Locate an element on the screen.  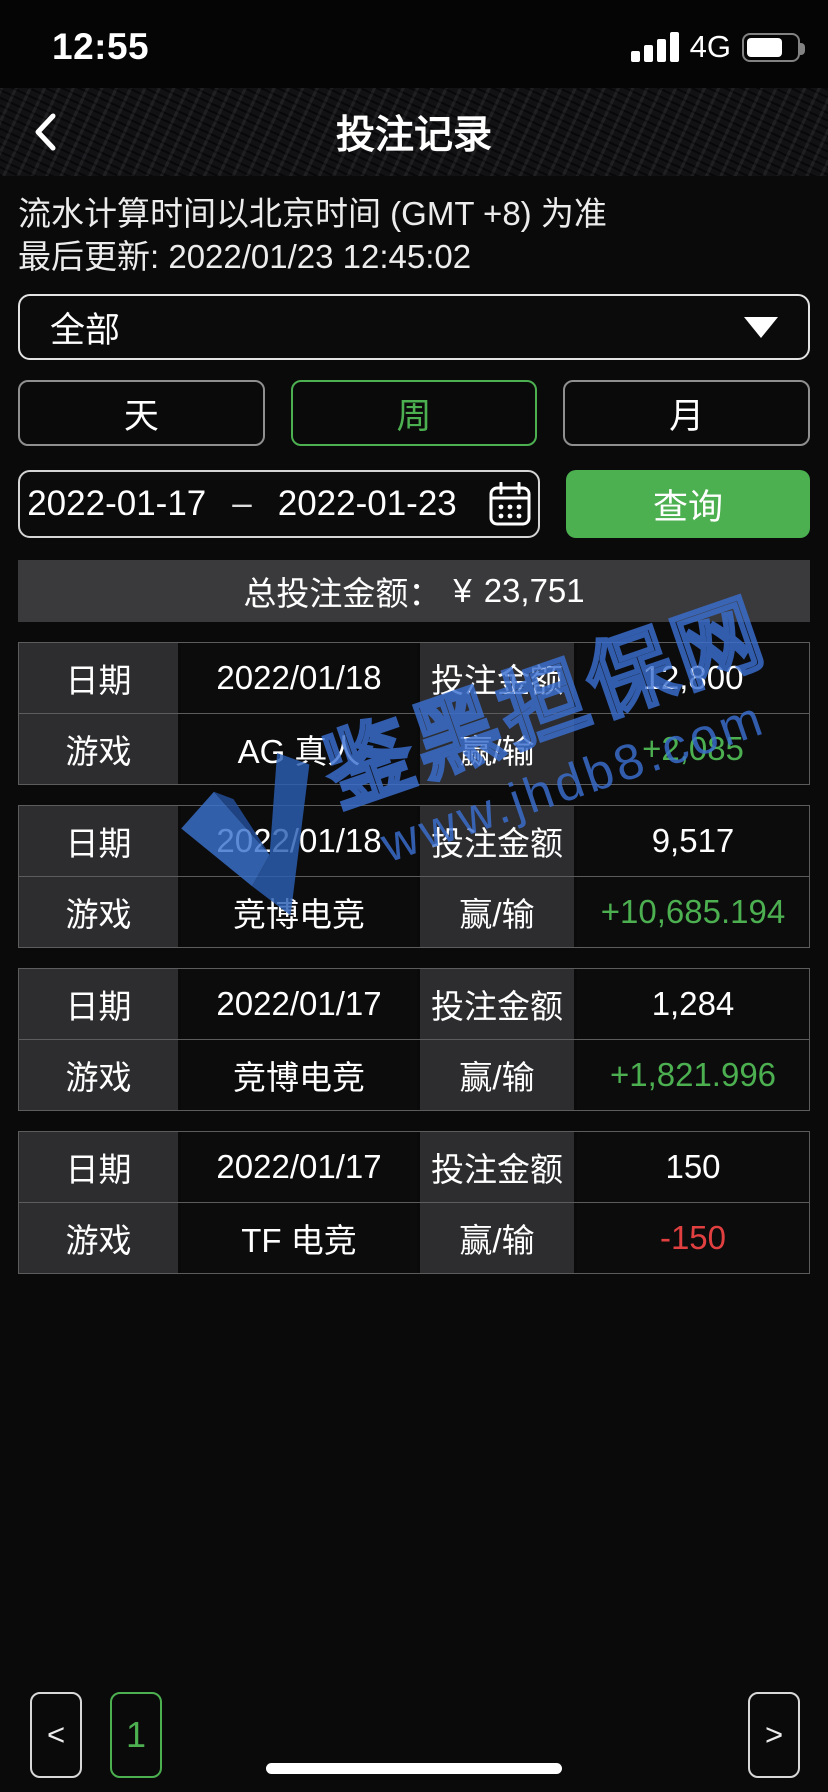
cellular-signal-icon is located at coordinates (654, 47).